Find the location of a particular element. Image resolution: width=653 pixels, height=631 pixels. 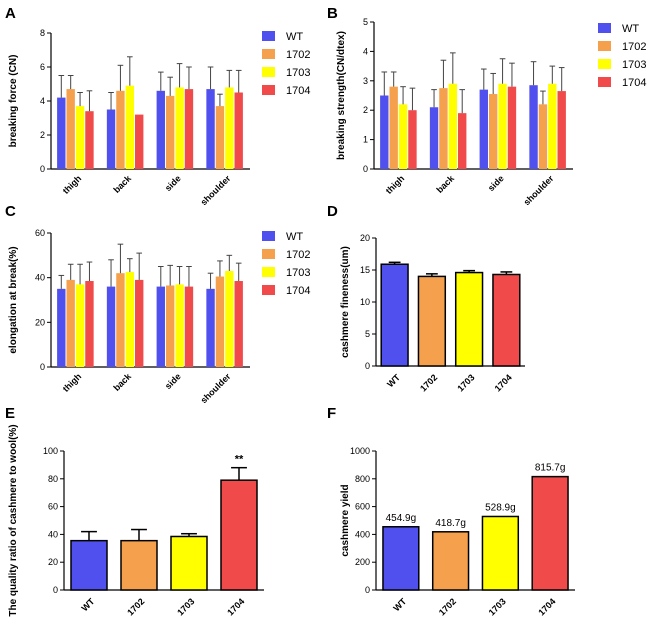

y-axis-label: cashmere yield is located at coordinates (345, 520).